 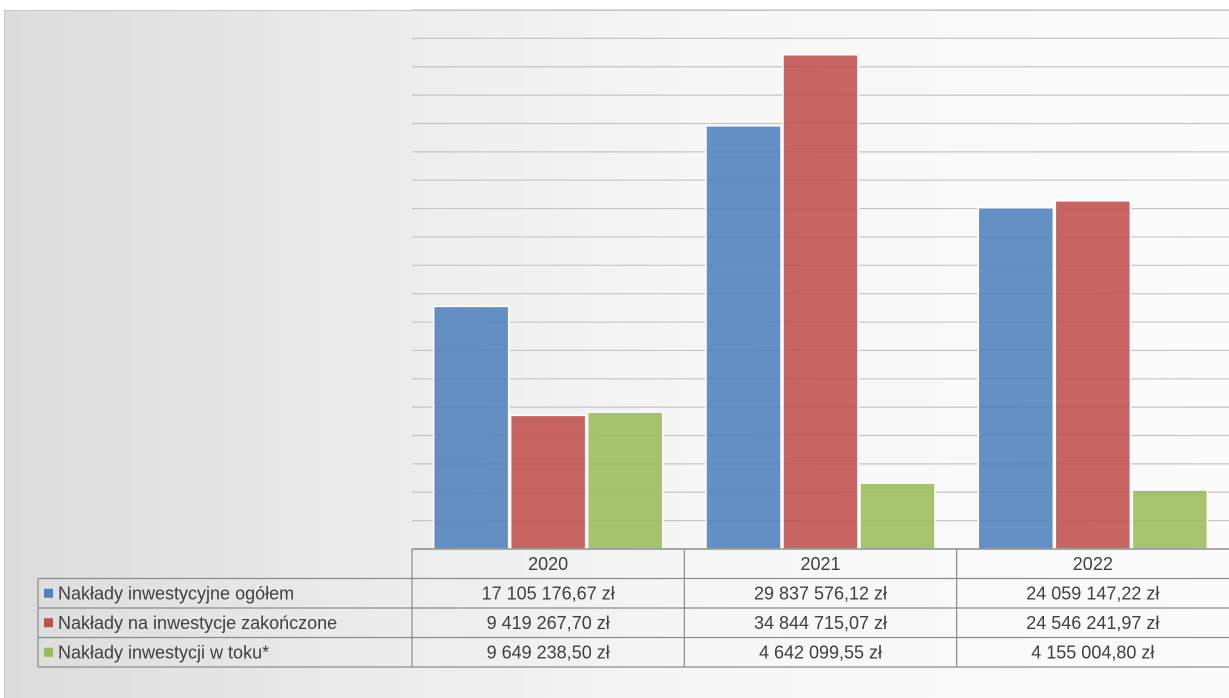 I want to click on data-label-2020-series-1: 17 105 176,67 zł, so click(x=548, y=593).